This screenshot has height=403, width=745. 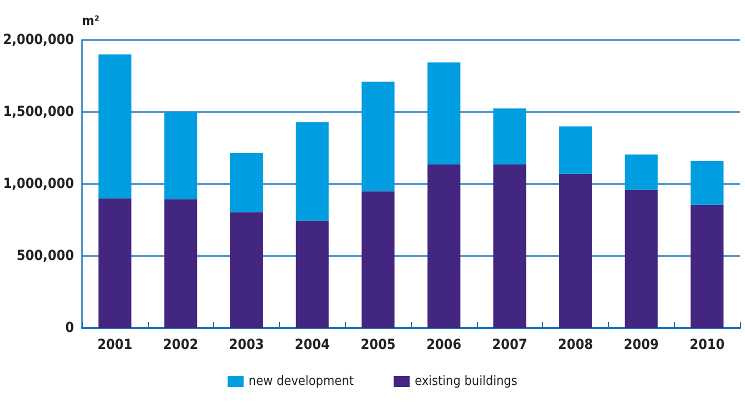 What do you see at coordinates (301, 381) in the screenshot?
I see `legend-label: new development` at bounding box center [301, 381].